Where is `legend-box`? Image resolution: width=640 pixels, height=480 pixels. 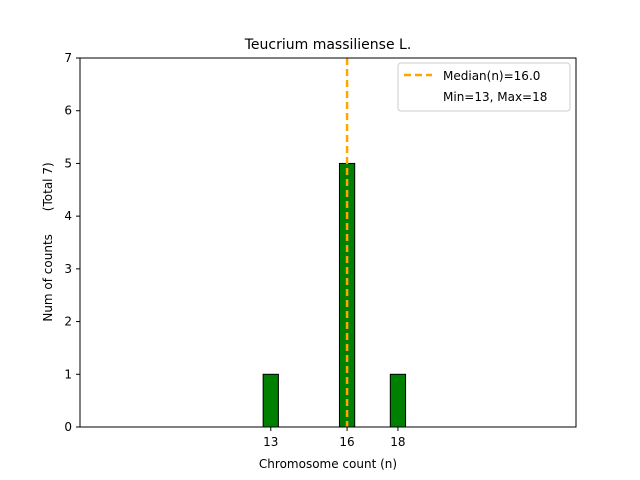
legend-box is located at coordinates (484, 87).